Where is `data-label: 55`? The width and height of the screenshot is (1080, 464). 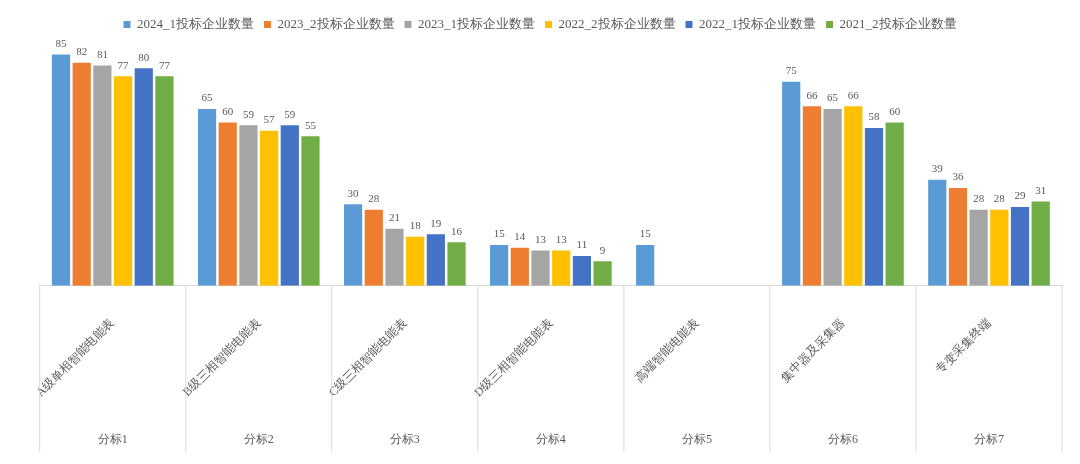
data-label: 55 is located at coordinates (310, 124).